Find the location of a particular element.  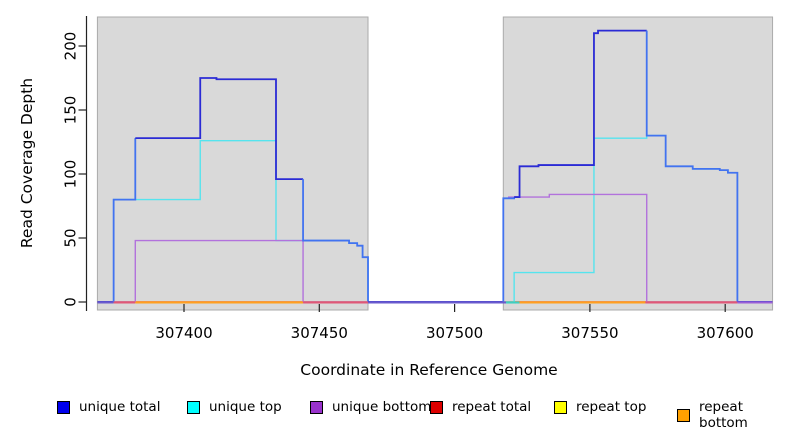

y-tick-label: 200 is located at coordinates (71, 46).